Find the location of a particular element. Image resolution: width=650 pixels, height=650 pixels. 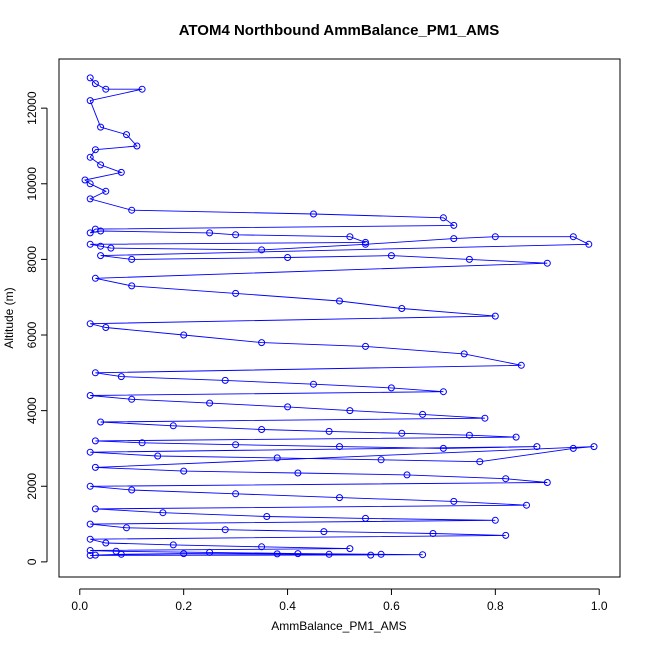

x-tick-label: 0.4 is located at coordinates (287, 606).